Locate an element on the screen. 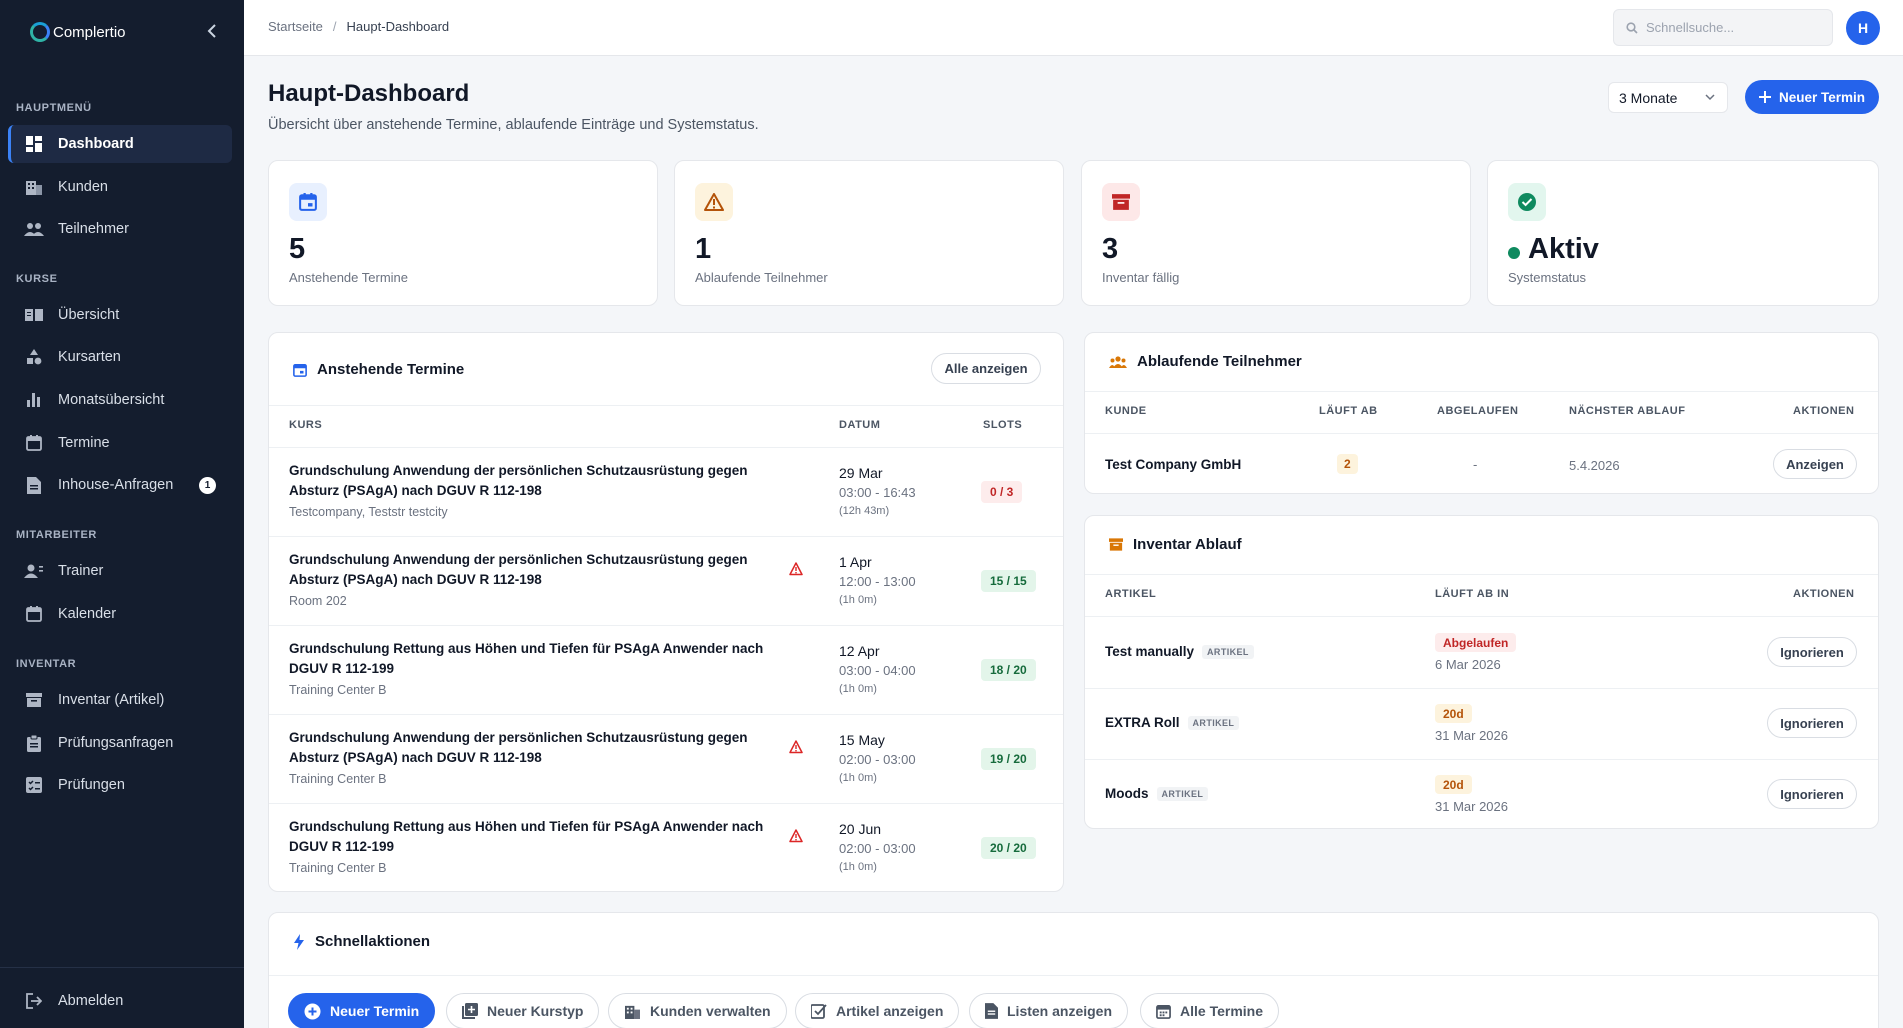  brand-logo: Complertio is located at coordinates (78, 32).